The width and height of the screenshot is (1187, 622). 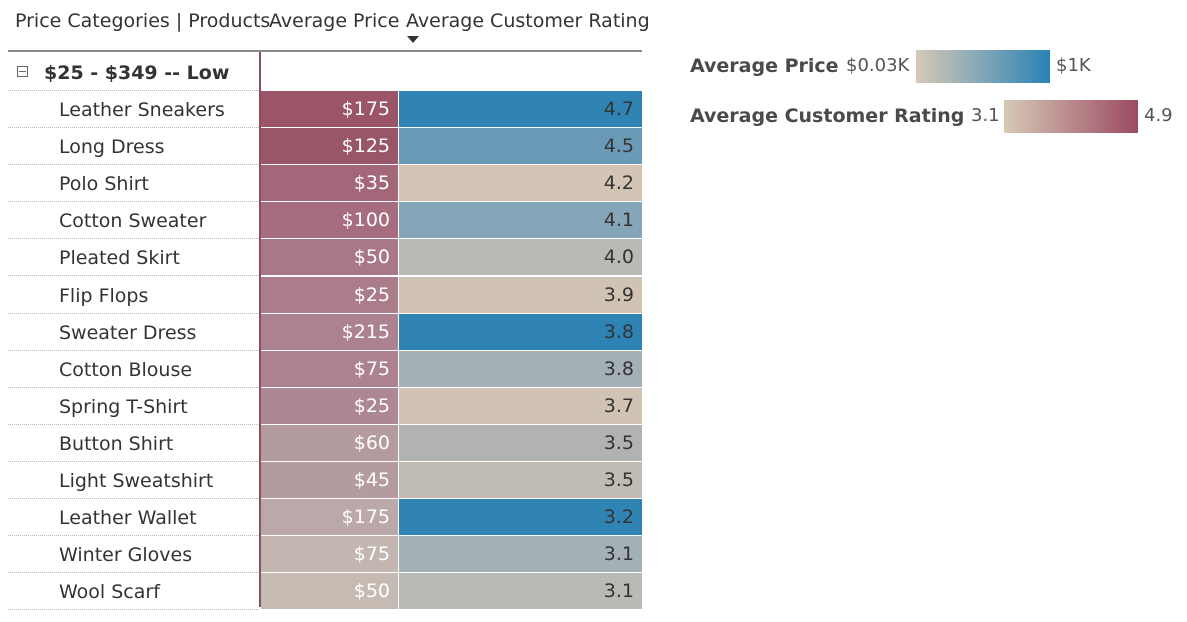 I want to click on product-name: Button Shirt, so click(x=116, y=443).